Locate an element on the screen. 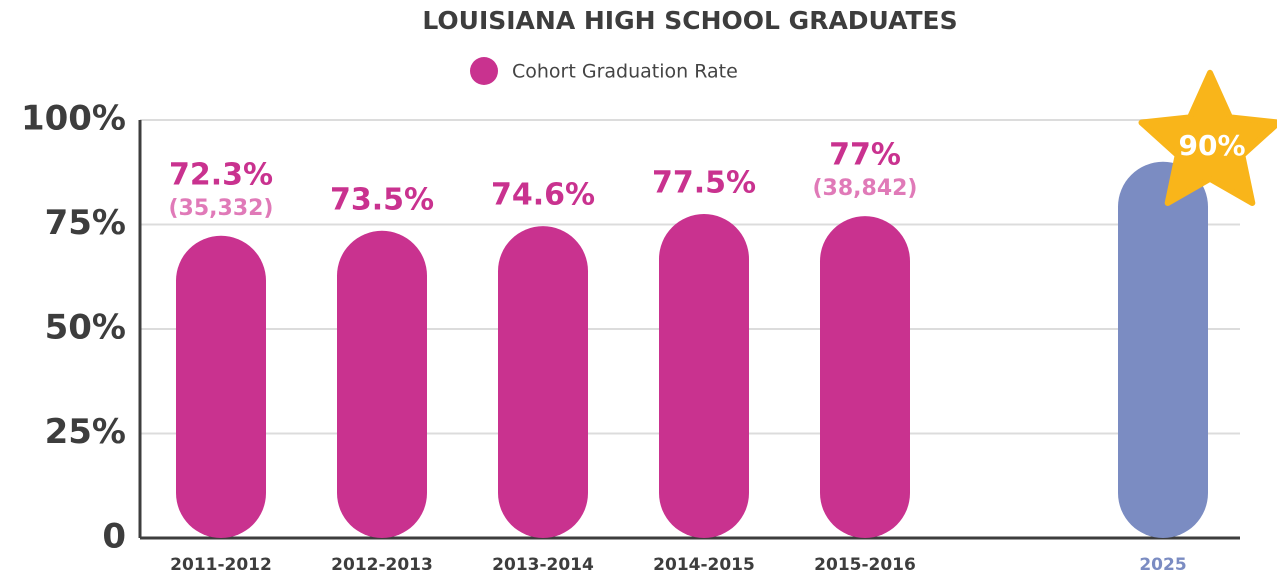 This screenshot has height=582, width=1277. y-tick-label: 0 is located at coordinates (114, 537).